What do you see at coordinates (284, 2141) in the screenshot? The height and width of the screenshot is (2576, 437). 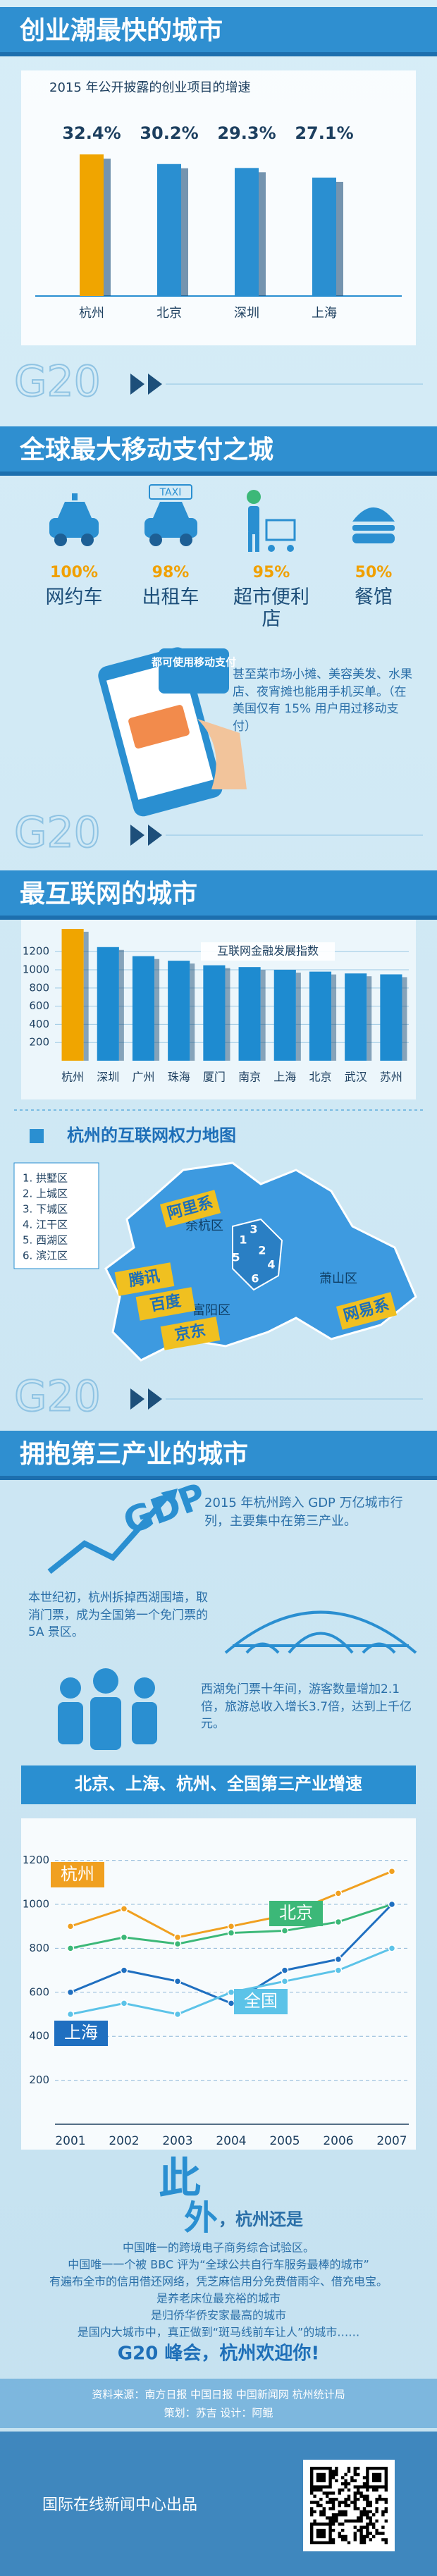 I see `x-tick-label: 2005` at bounding box center [284, 2141].